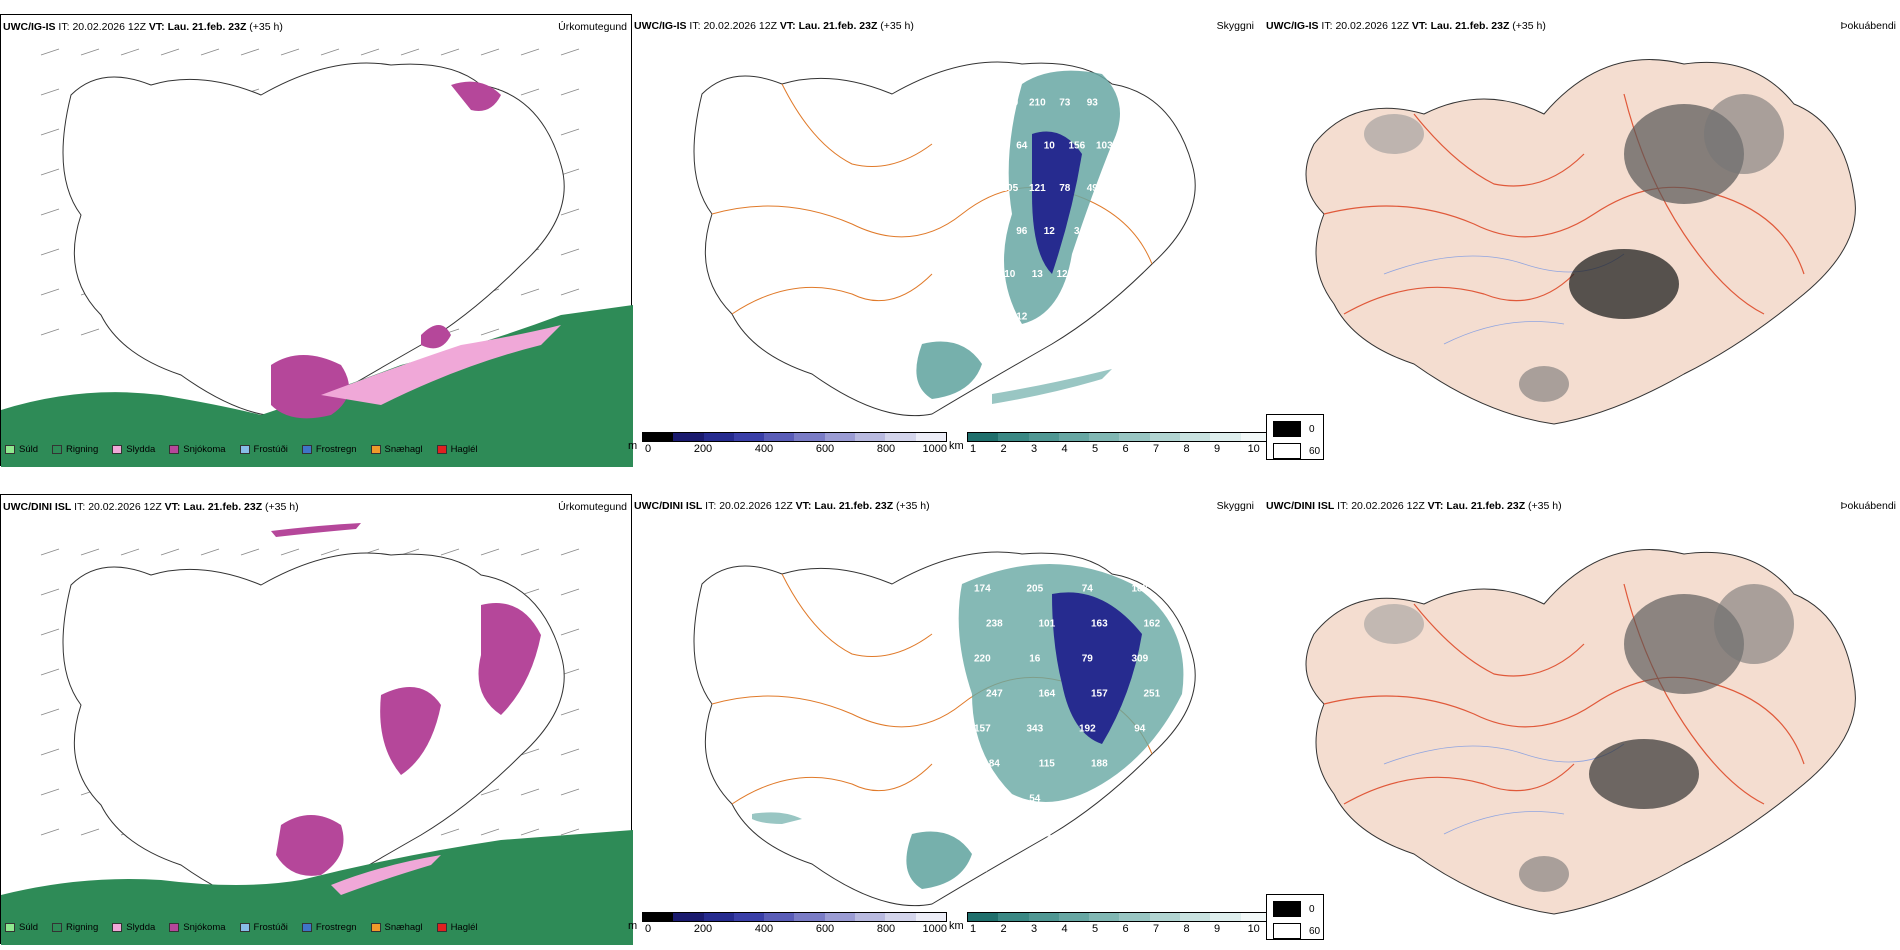  Describe the element at coordinates (1034, 729) in the screenshot. I see `cloud-base-label: 343` at that location.